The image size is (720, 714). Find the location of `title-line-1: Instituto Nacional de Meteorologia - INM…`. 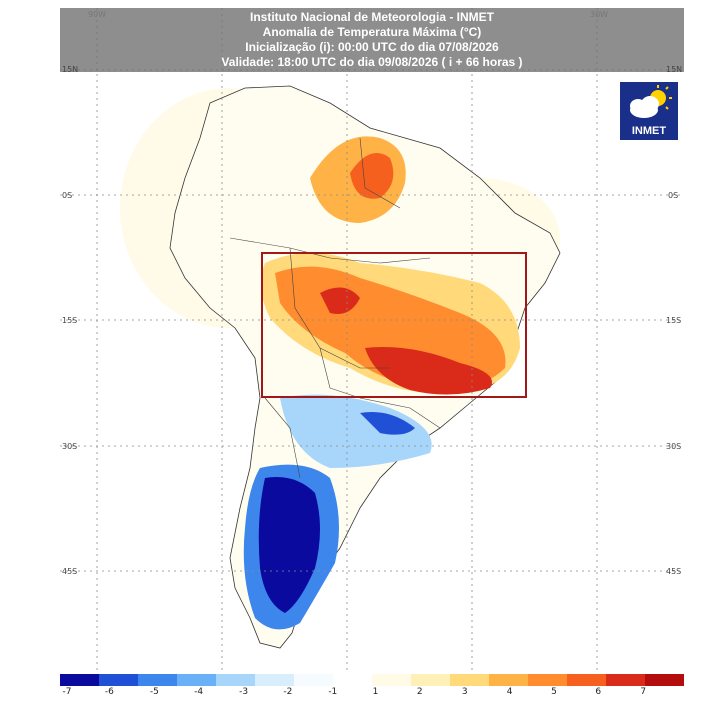

title-line-1: Instituto Nacional de Meteorologia - INM… is located at coordinates (371, 17).